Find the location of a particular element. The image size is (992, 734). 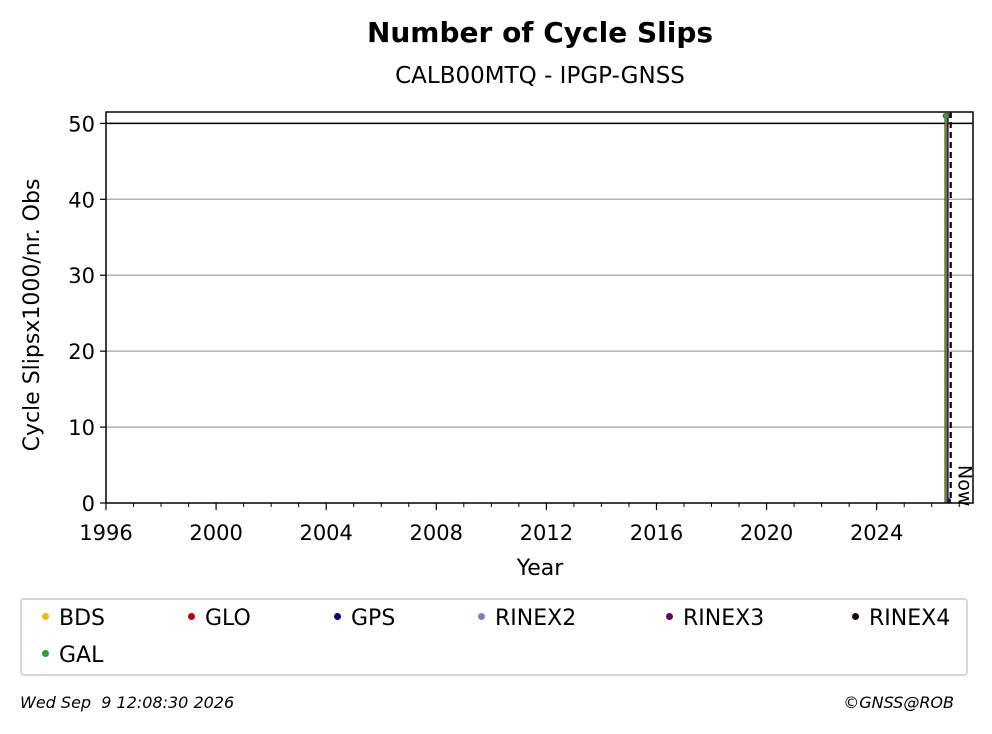

x-axis: 1996 2000 2004 2008 2012 2016 2020 2024 is located at coordinates (519, 524).